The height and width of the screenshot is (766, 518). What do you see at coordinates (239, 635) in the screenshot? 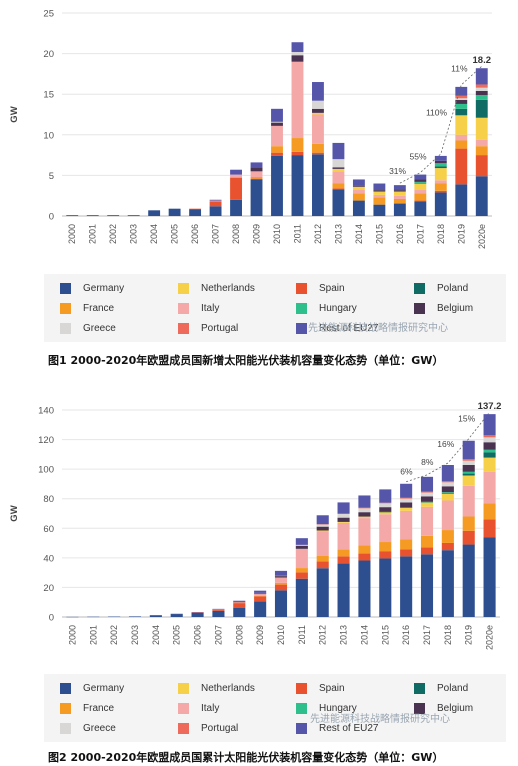
I see `chart-2-x-tick-label: 2008` at bounding box center [239, 635].